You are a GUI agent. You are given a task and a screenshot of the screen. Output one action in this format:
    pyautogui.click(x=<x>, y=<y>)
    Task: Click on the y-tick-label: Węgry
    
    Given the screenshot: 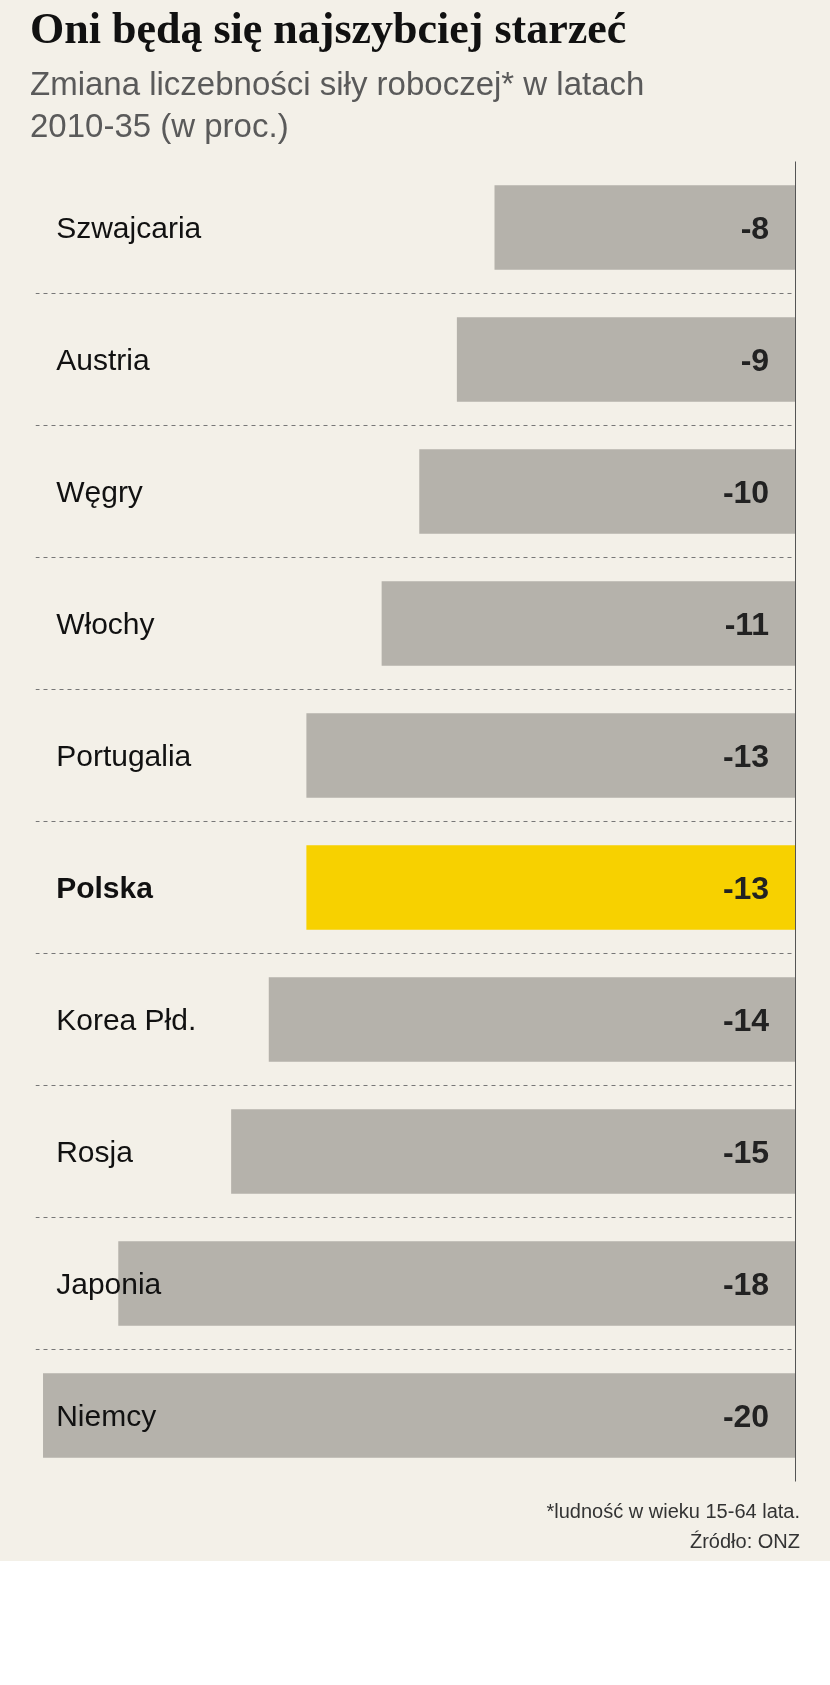 What is the action you would take?
    pyautogui.click(x=99, y=491)
    